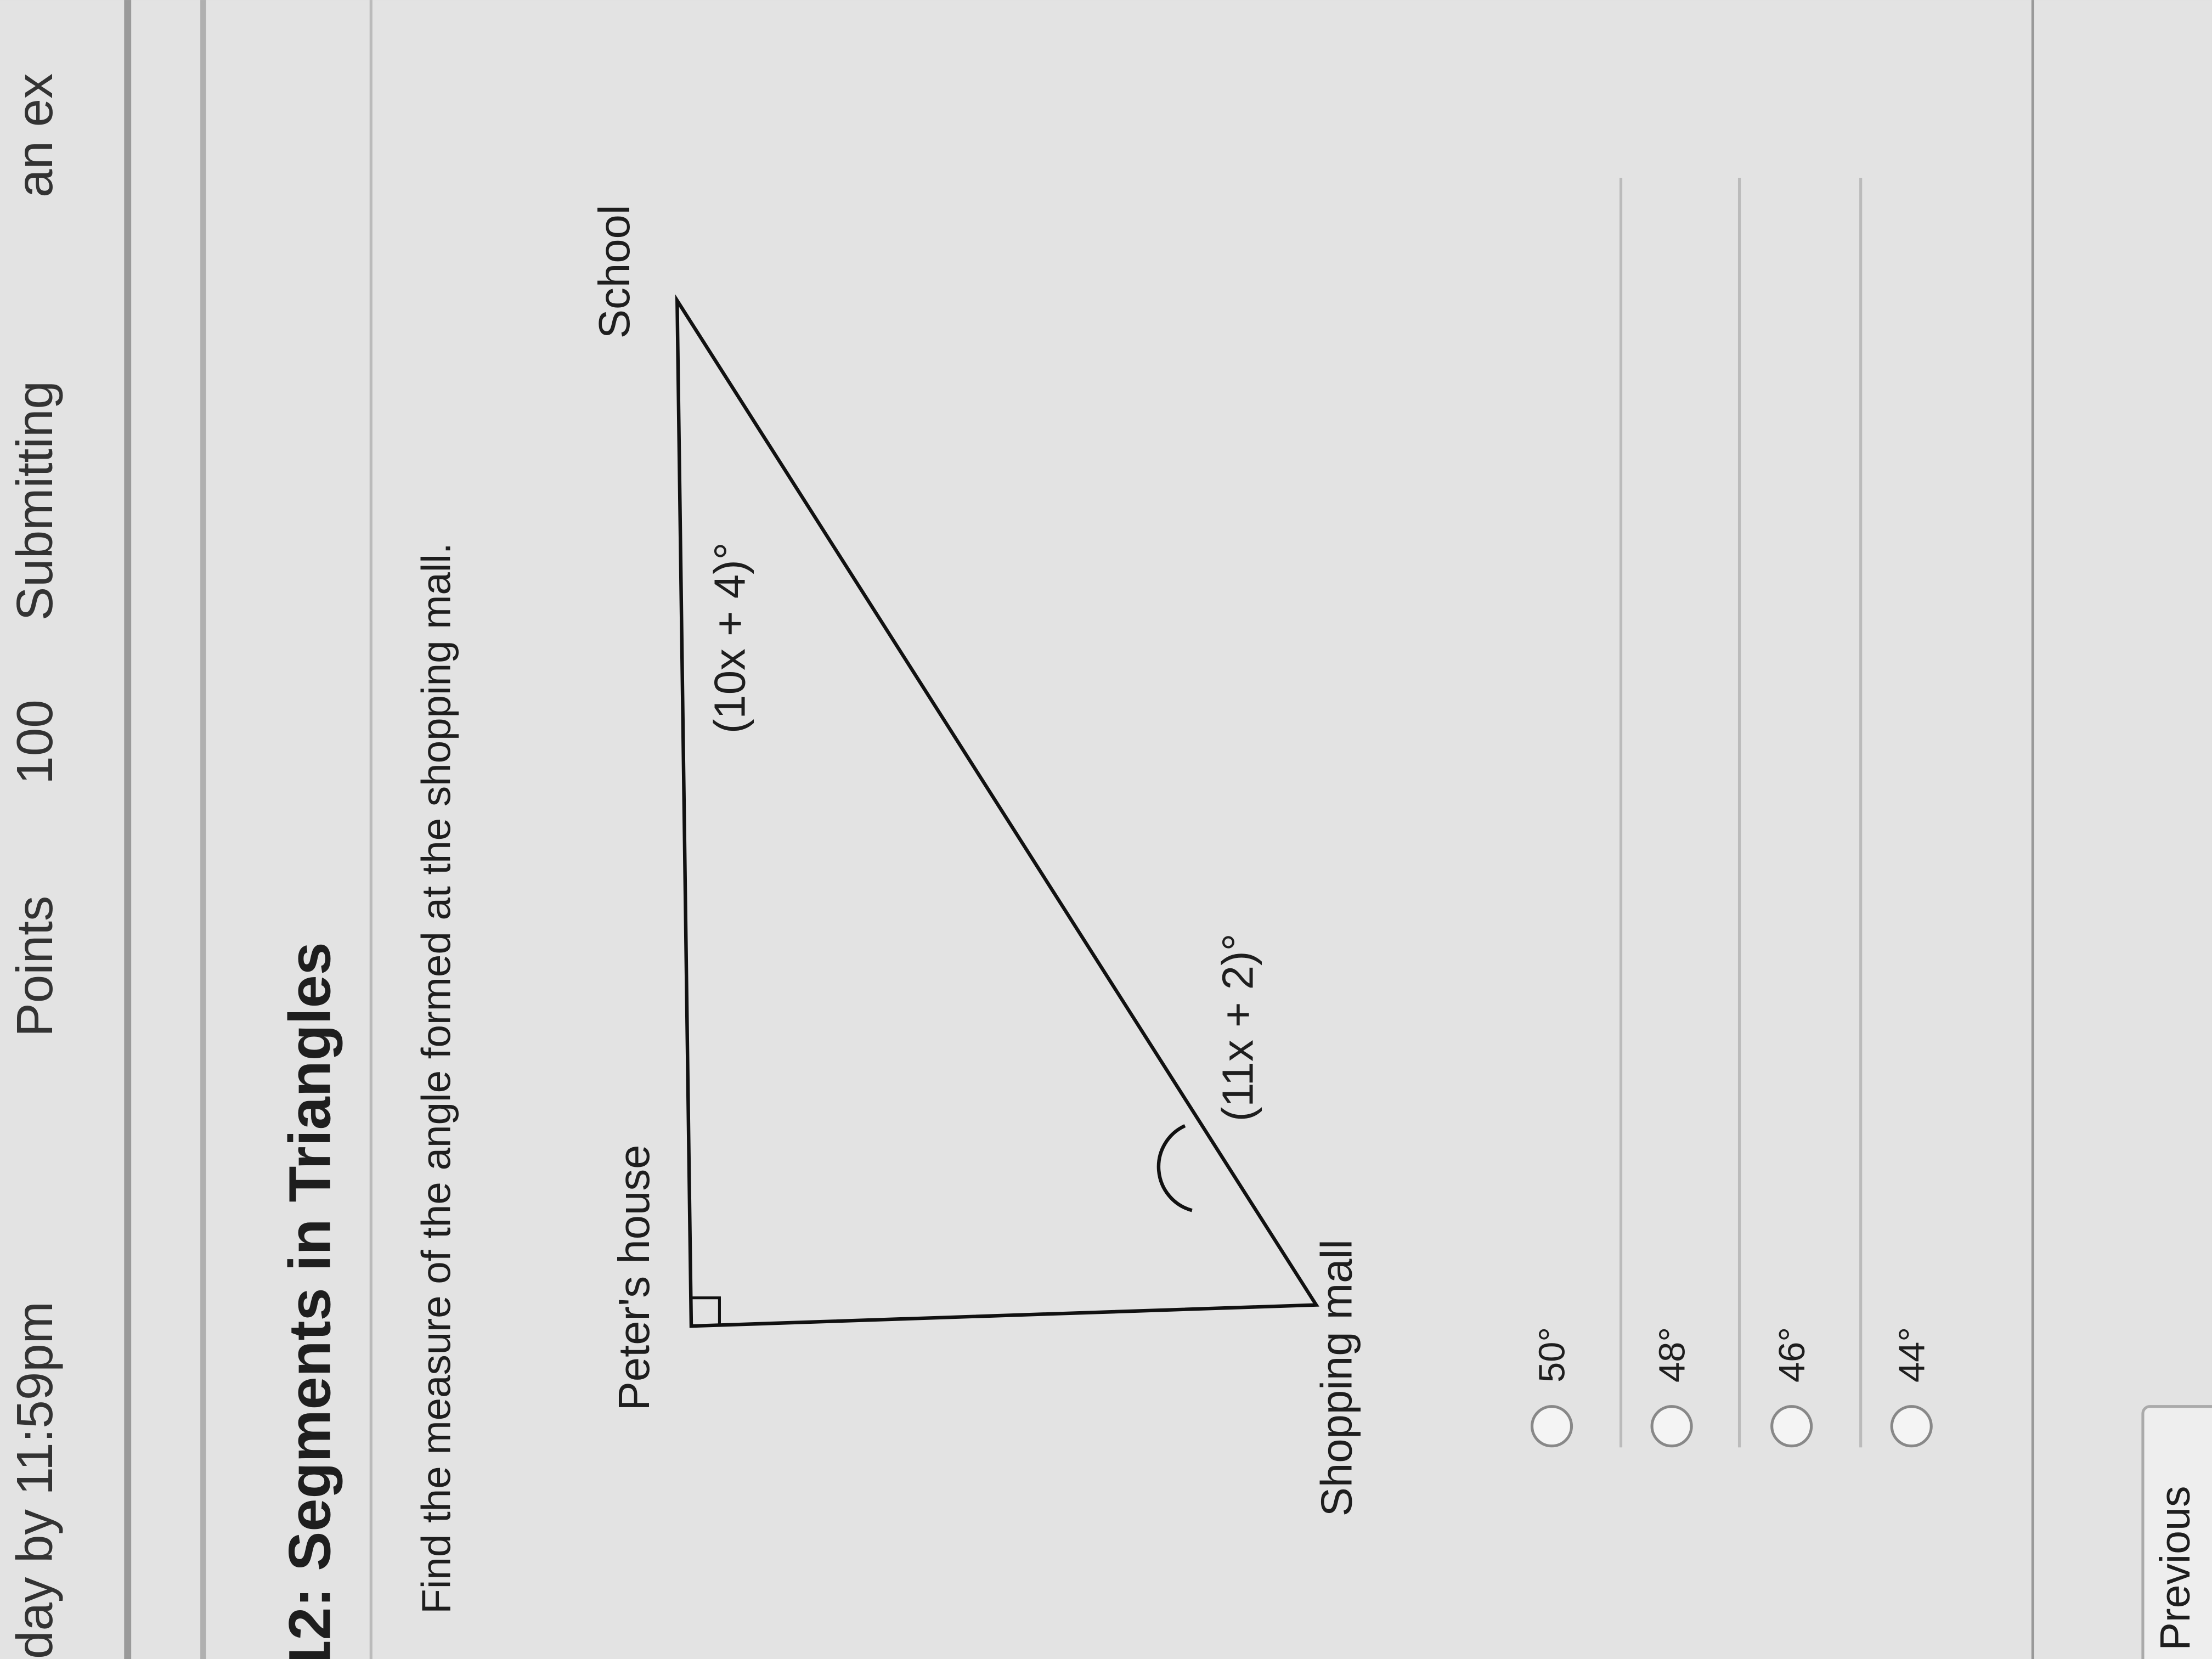 The width and height of the screenshot is (2212, 1659). I want to click on mall-angle-label: (11x + 2)°, so click(1238, 1027).